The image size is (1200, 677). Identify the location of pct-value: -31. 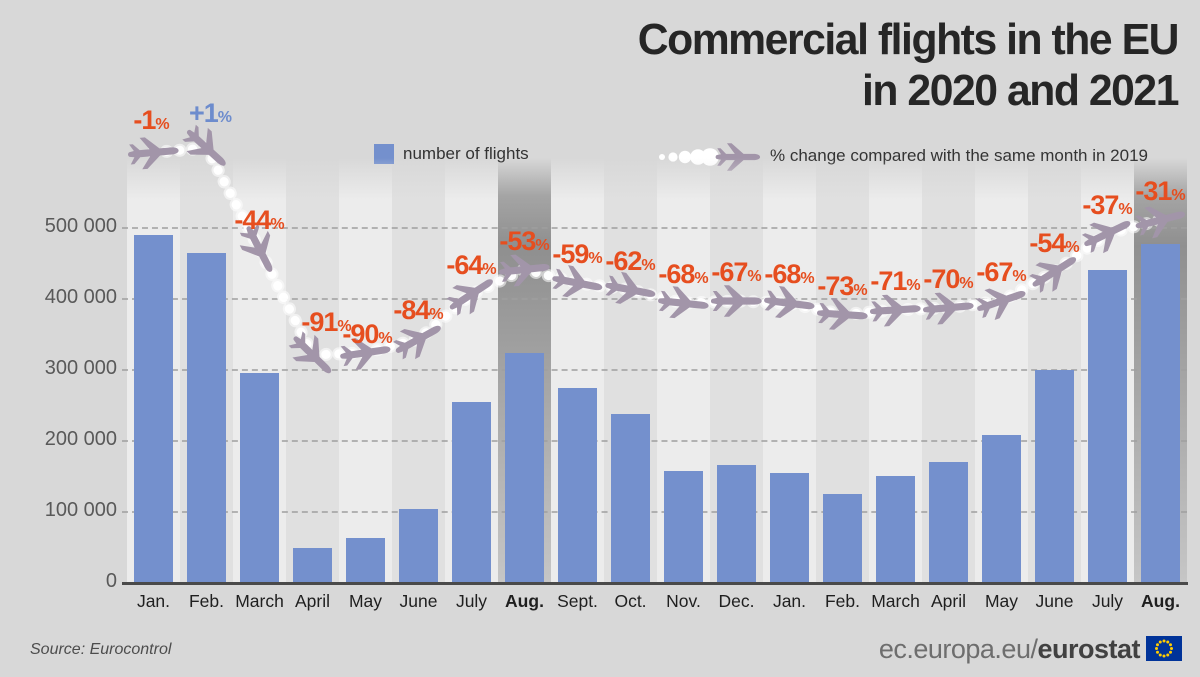
(1153, 191).